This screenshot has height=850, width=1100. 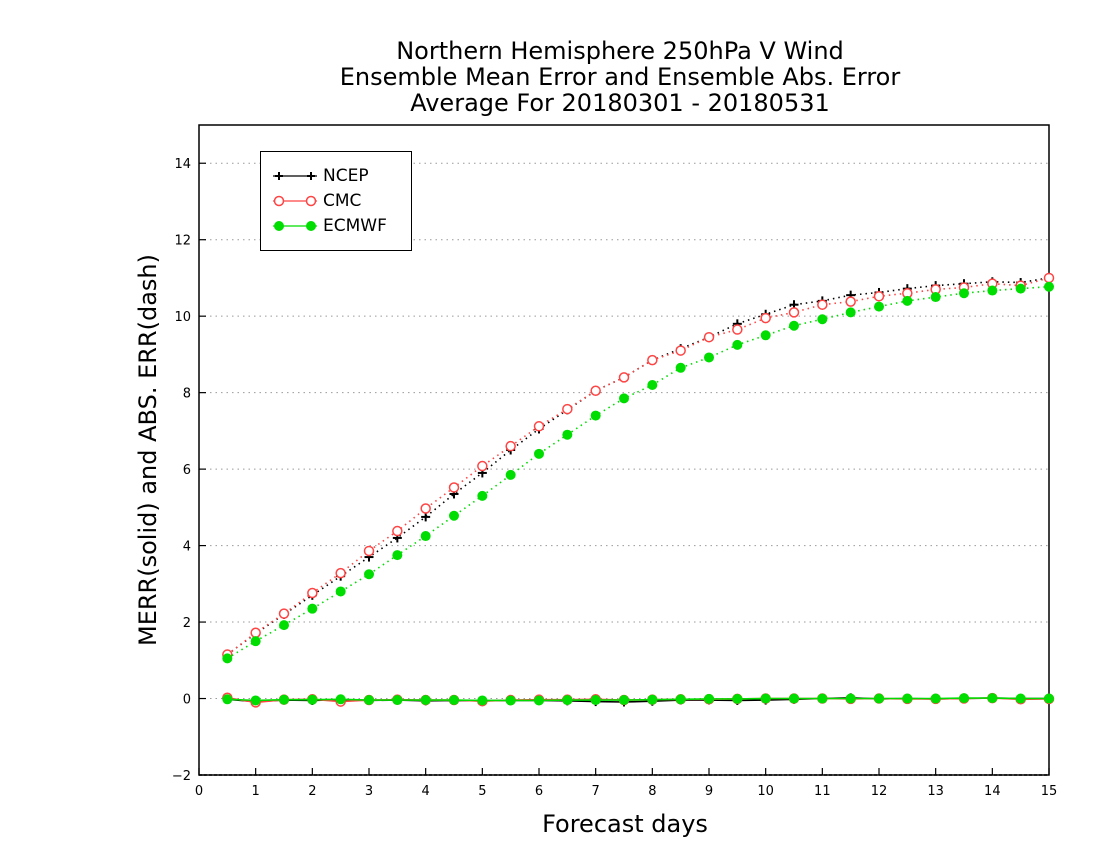 What do you see at coordinates (295, 176) in the screenshot?
I see `legend-ncep-marker` at bounding box center [295, 176].